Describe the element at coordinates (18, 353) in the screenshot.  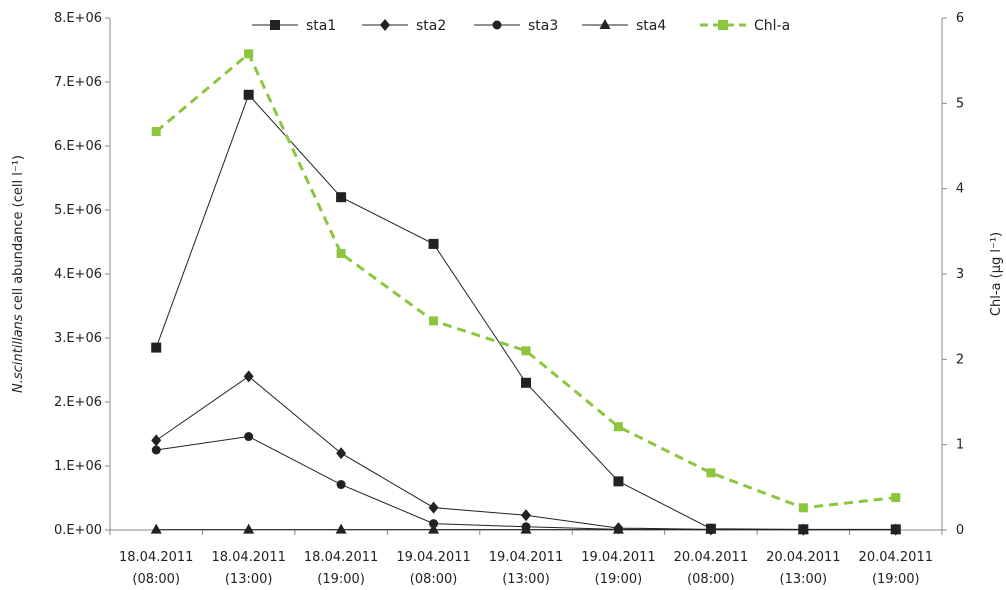
I see `y-axis-left-title-italic: N.scintillans` at that location.